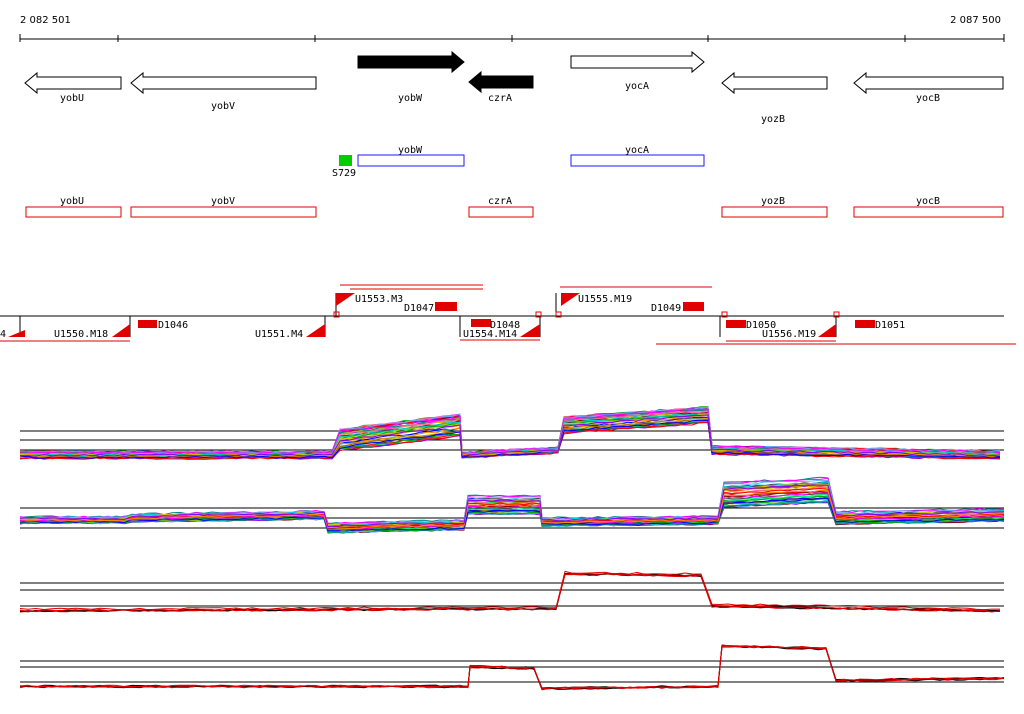  Describe the element at coordinates (637, 62) in the screenshot. I see `gene-arrow-yocA` at that location.